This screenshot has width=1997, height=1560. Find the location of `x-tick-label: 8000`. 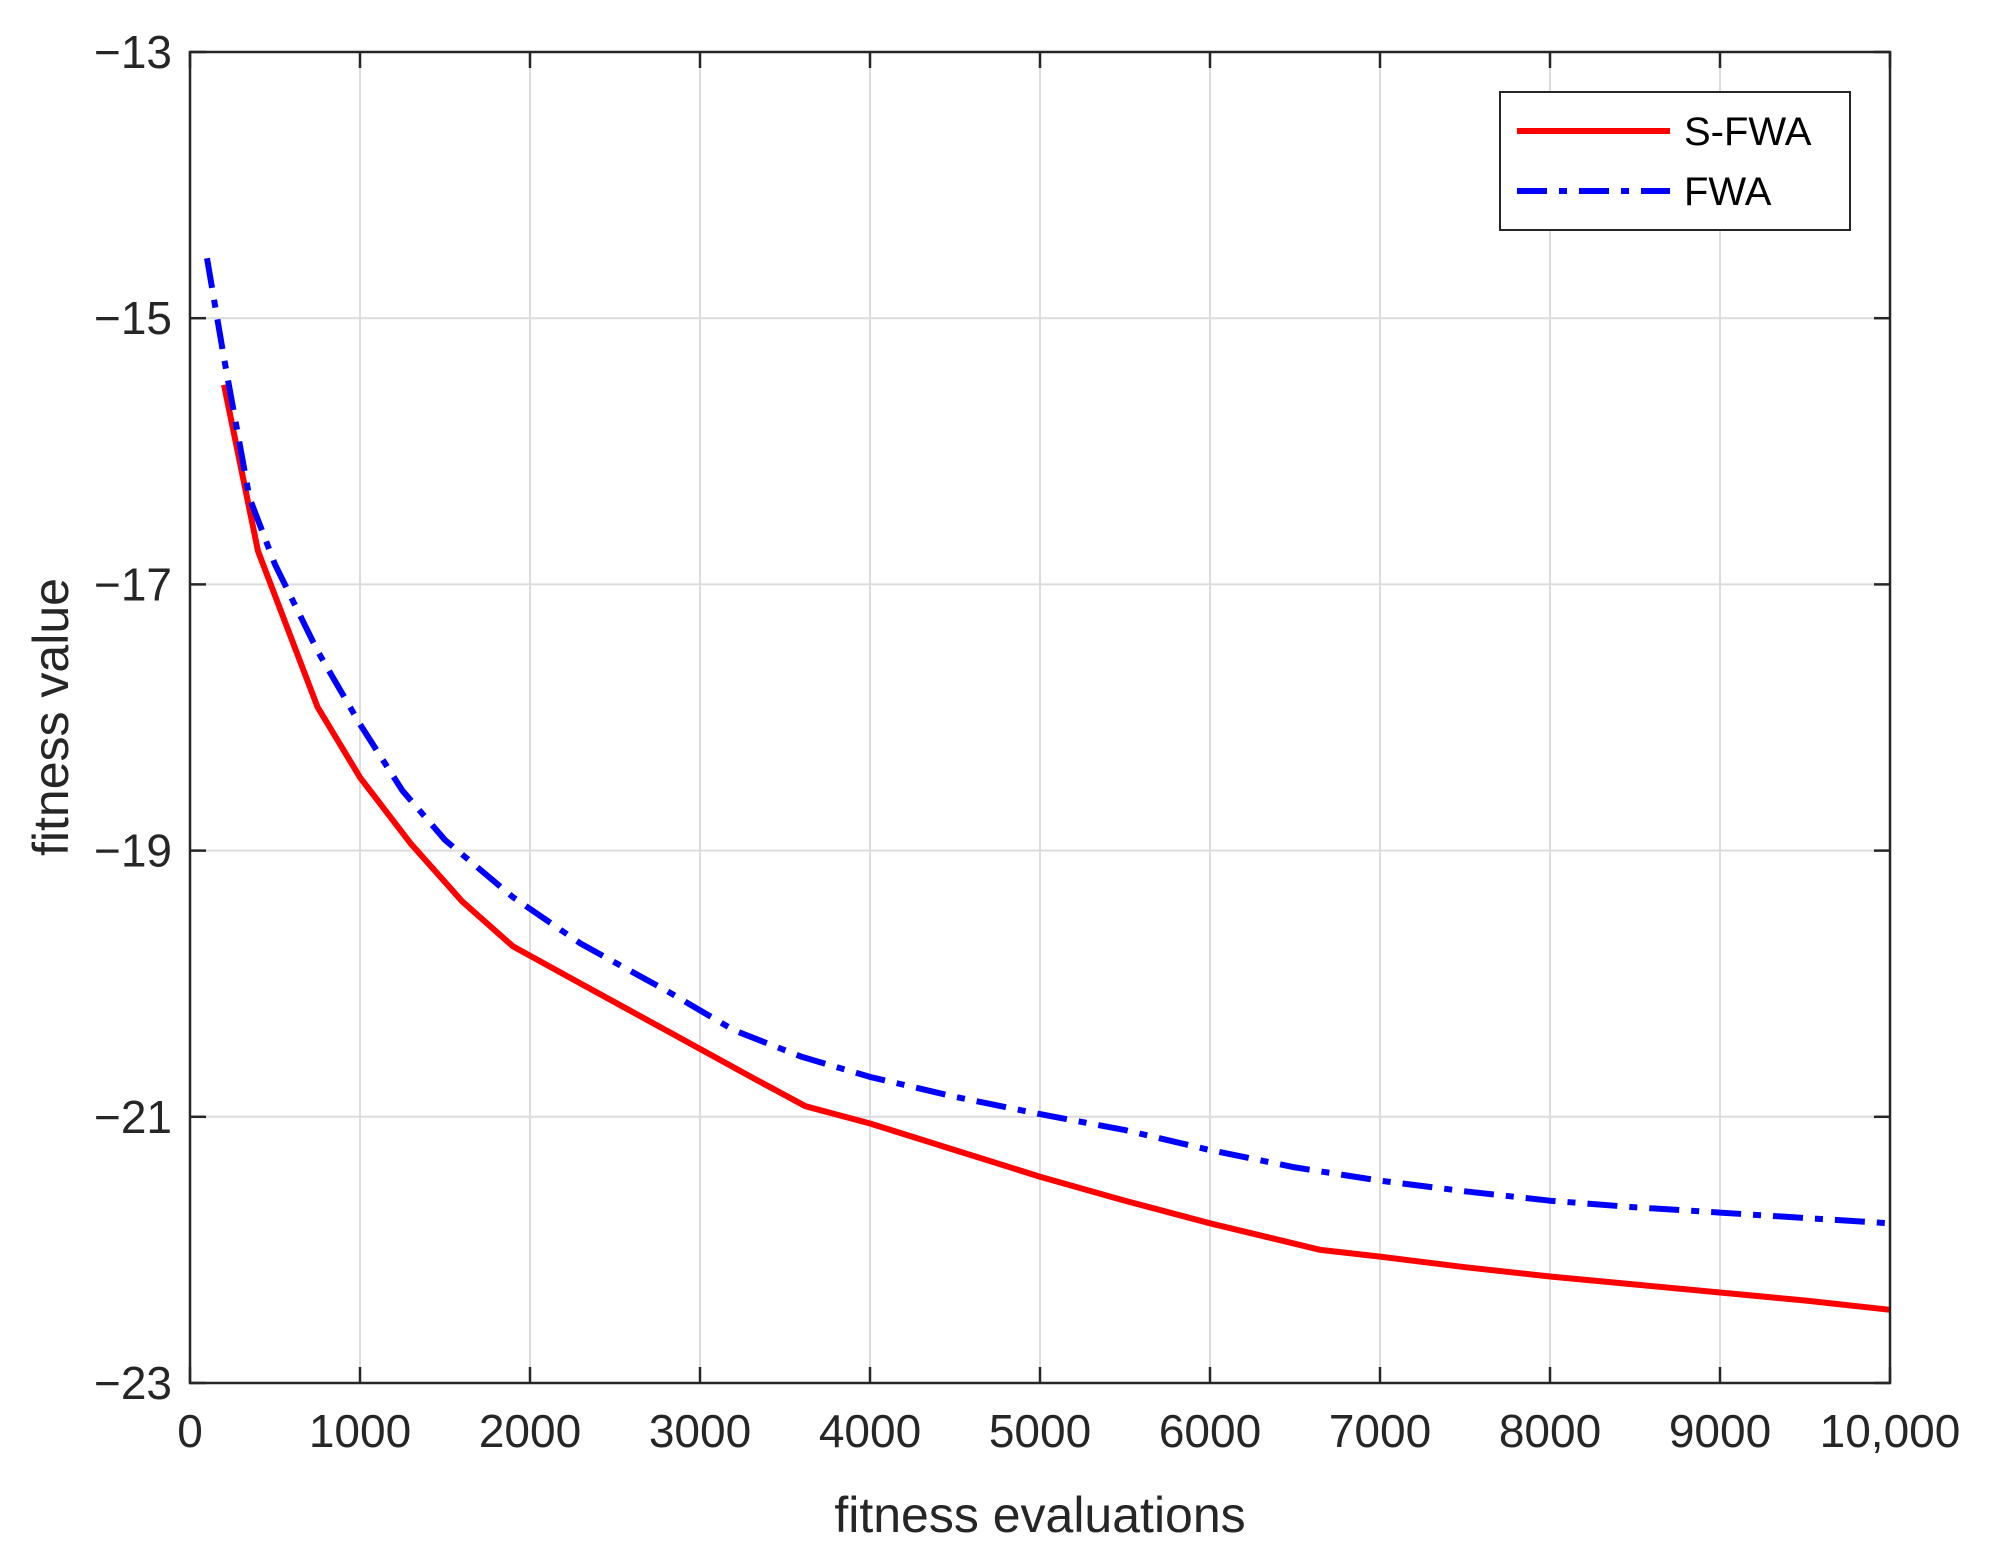

x-tick-label: 8000 is located at coordinates (1550, 1431).